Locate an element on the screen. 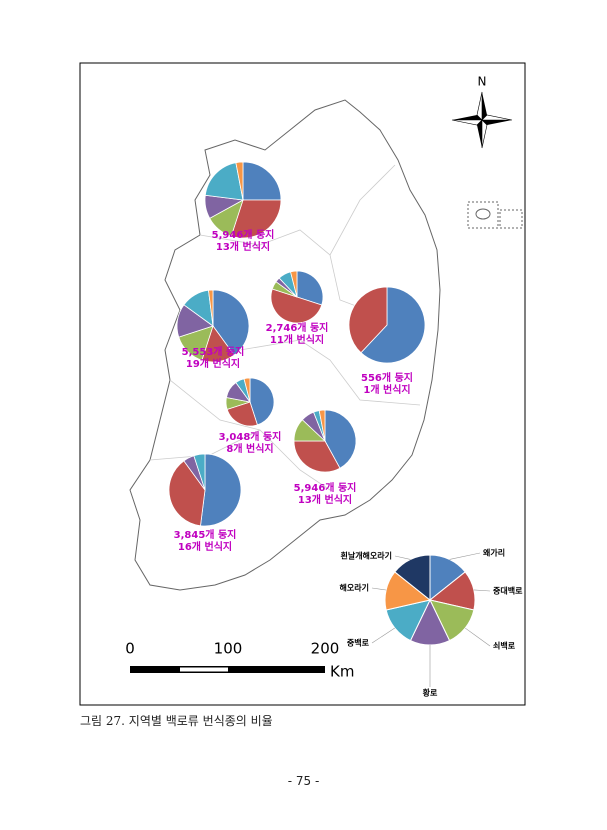 The width and height of the screenshot is (607, 830). site-count: 8개 번식지 is located at coordinates (249, 448).